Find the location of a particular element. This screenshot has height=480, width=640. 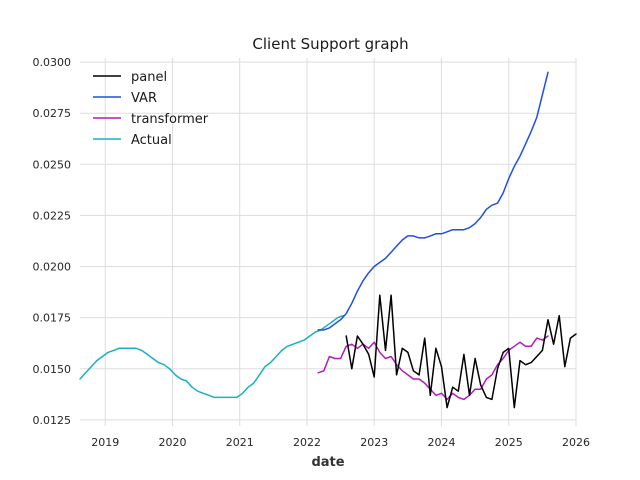

y-tick-label: 0.0200 is located at coordinates (52, 267).